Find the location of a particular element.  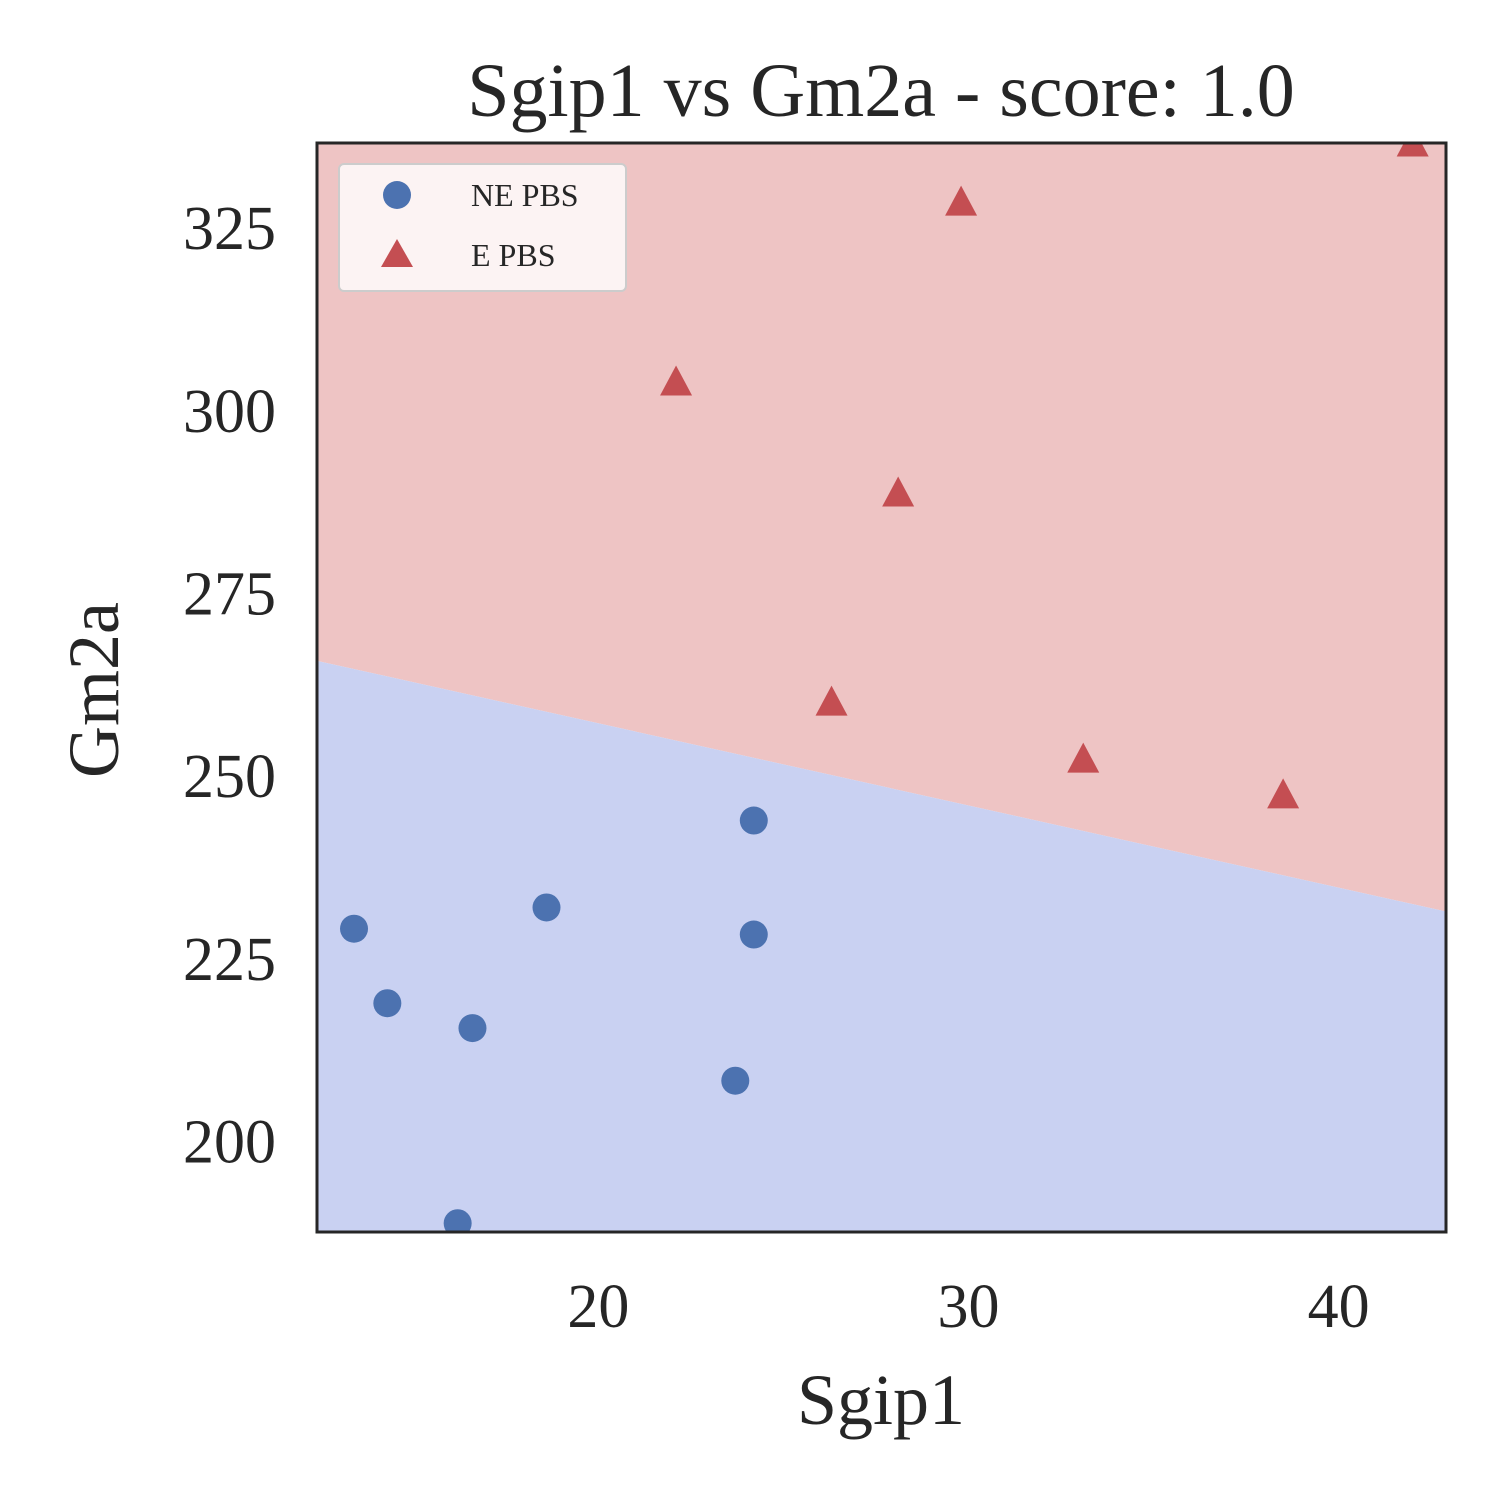

x-tick-label-30: 30 is located at coordinates (968, 1307).